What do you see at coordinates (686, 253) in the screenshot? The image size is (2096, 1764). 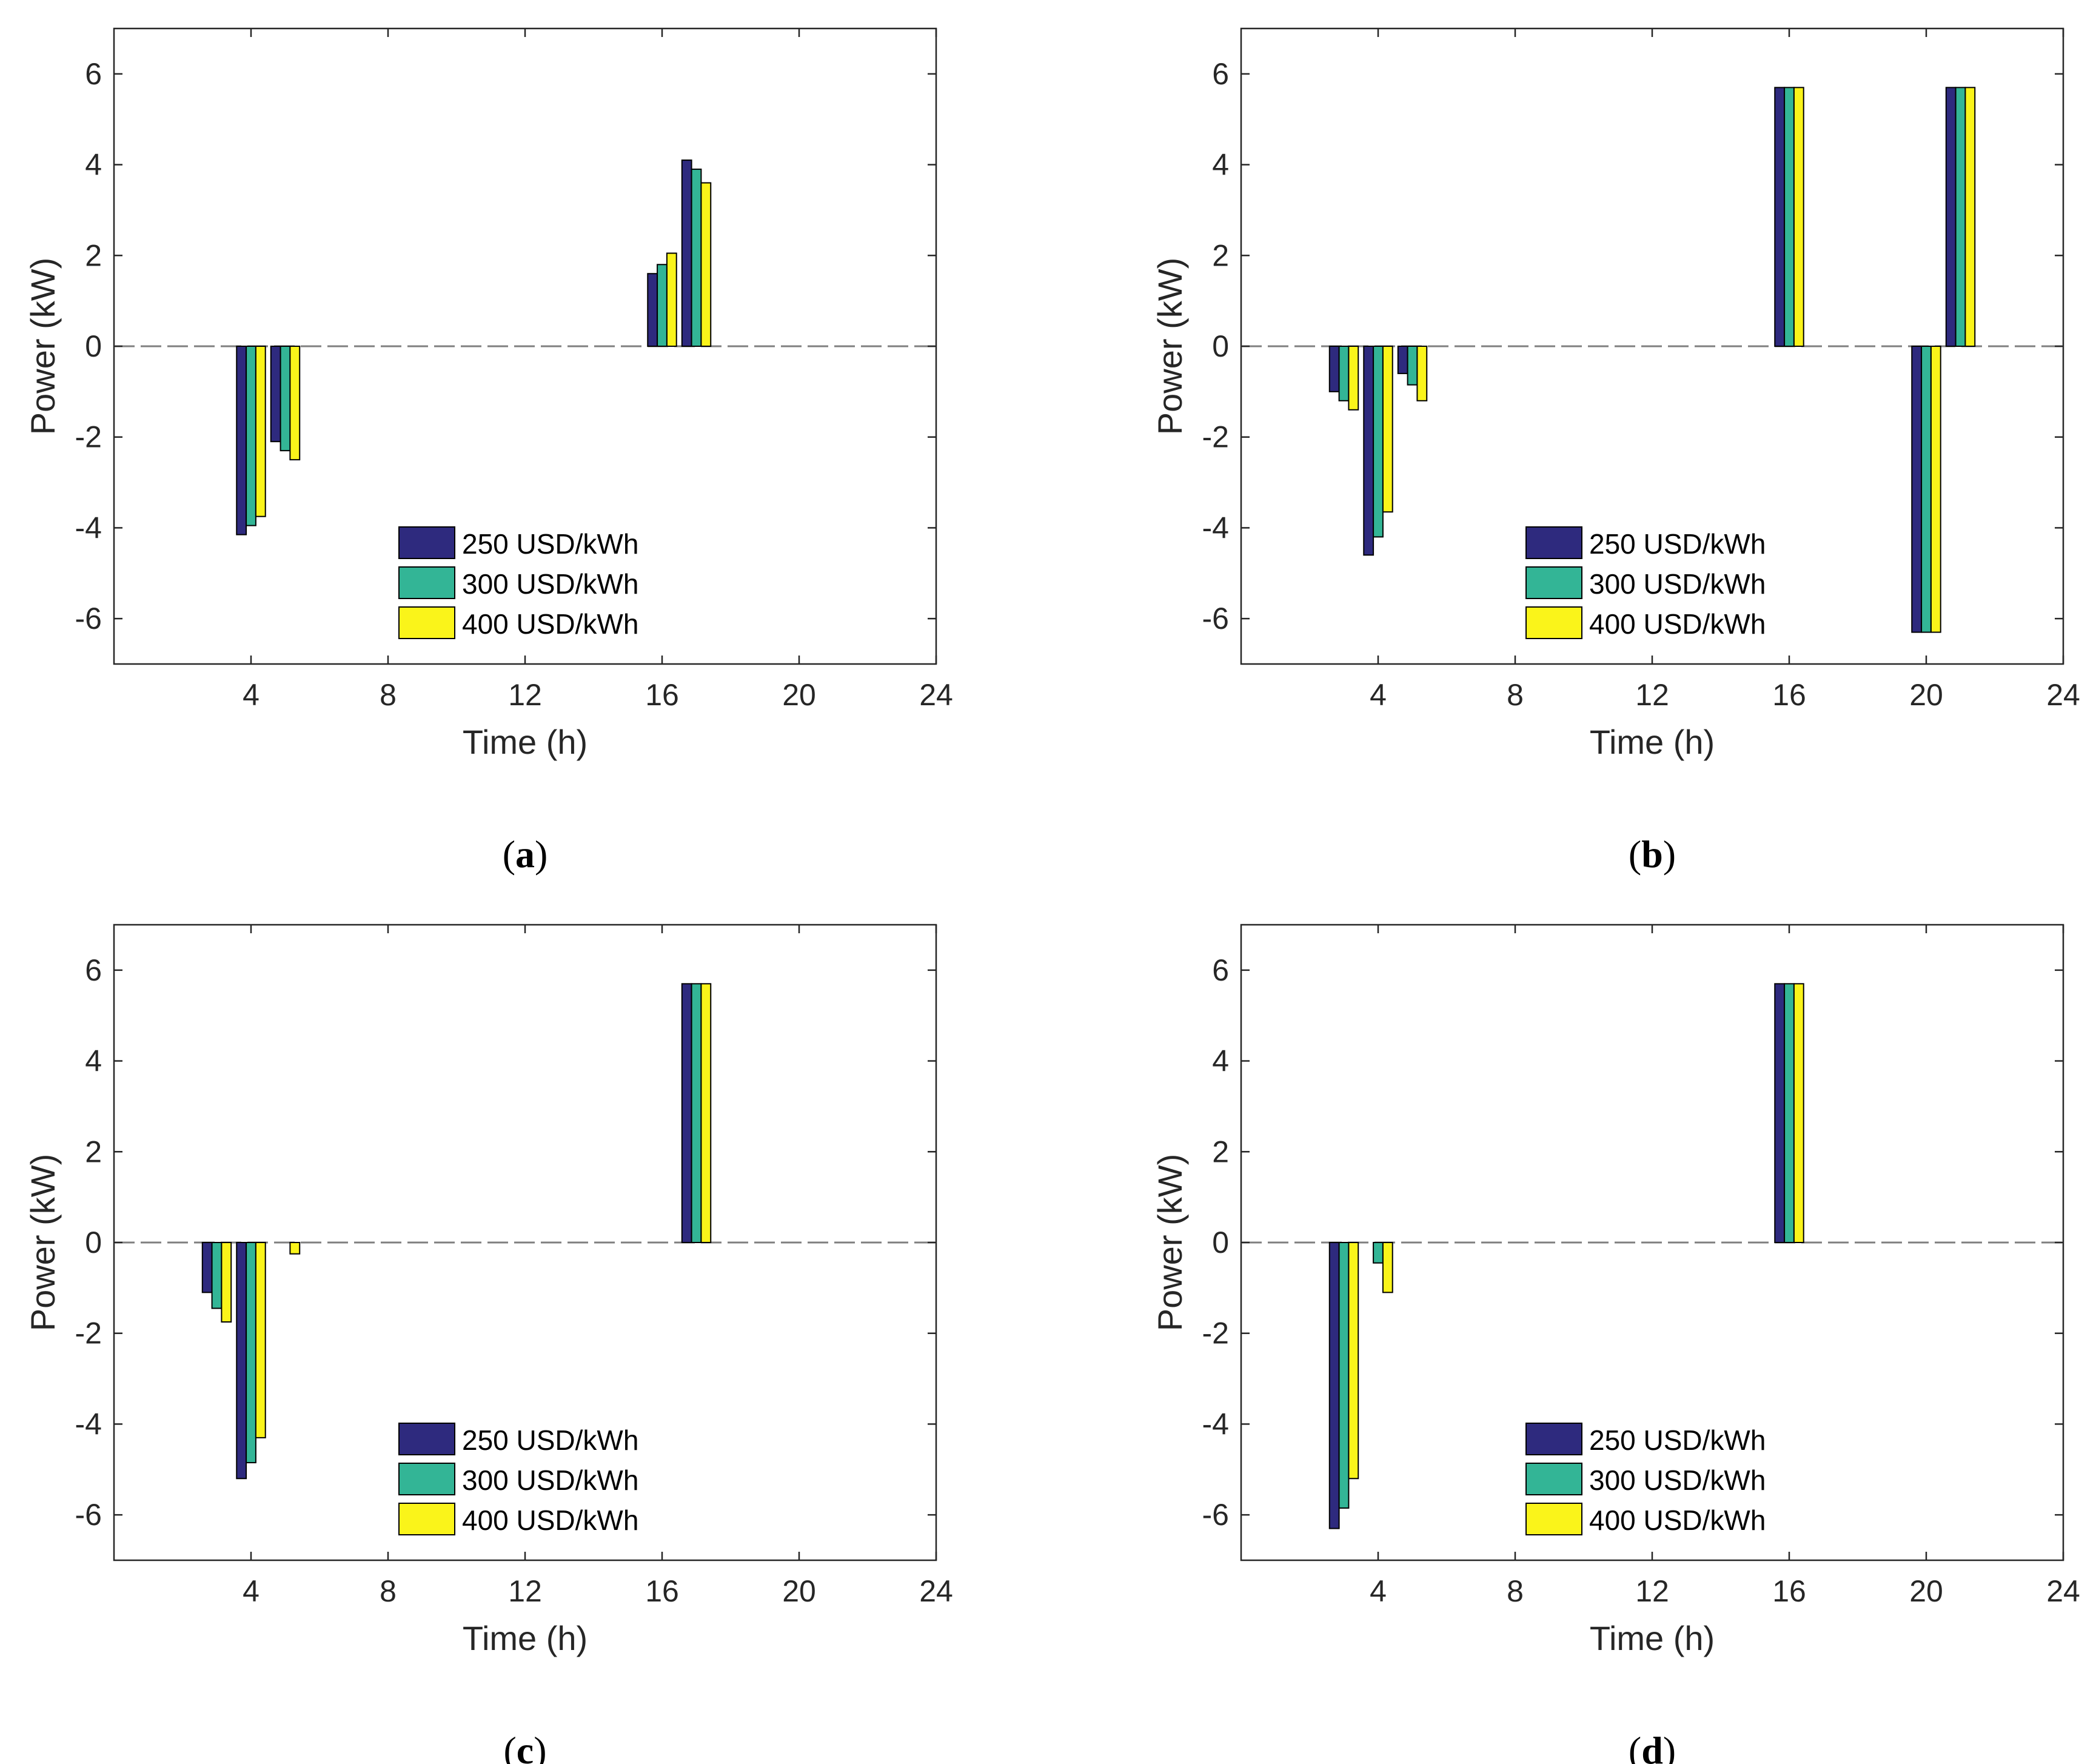 I see `bar-250-t17` at bounding box center [686, 253].